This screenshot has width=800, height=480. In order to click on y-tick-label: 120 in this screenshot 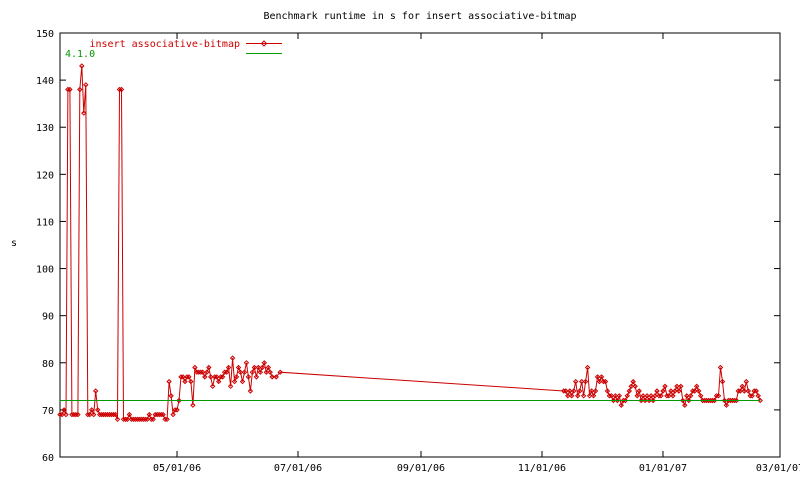, I will do `click(45, 175)`.